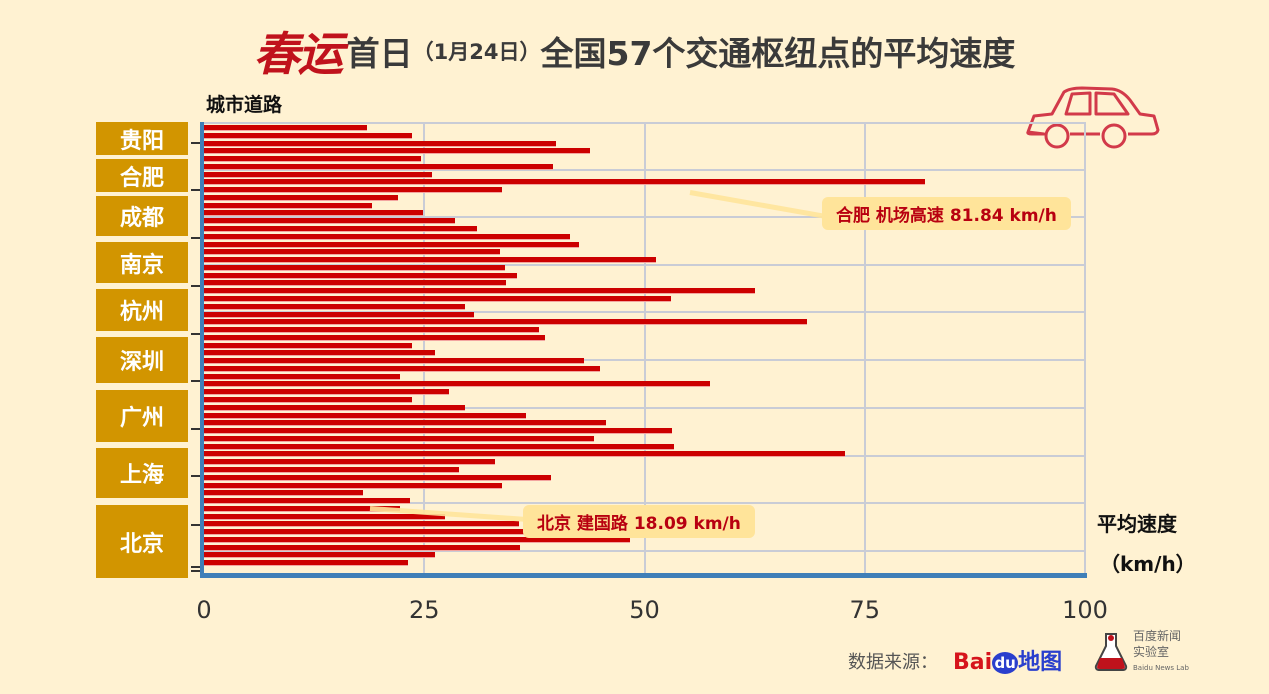  Describe the element at coordinates (142, 473) in the screenshot. I see `city-label: 上海` at that location.